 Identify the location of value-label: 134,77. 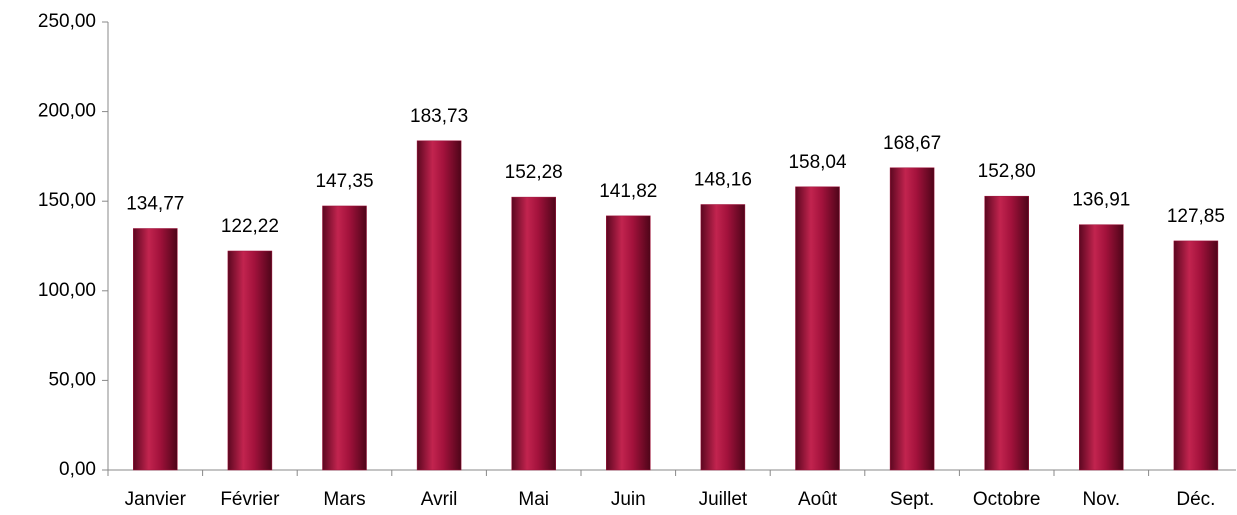
(155, 204).